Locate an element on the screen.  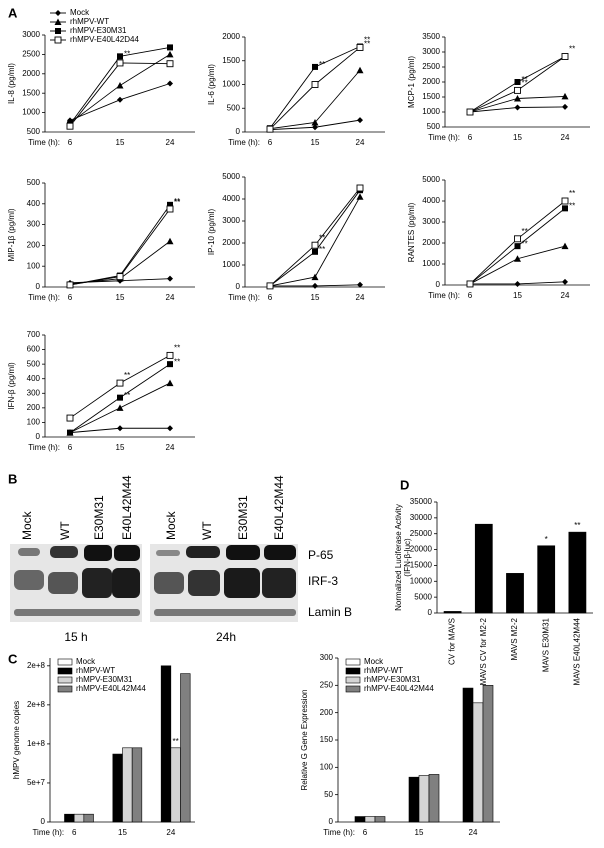
y-tick-label: 700 is located at coordinates (34, 334).